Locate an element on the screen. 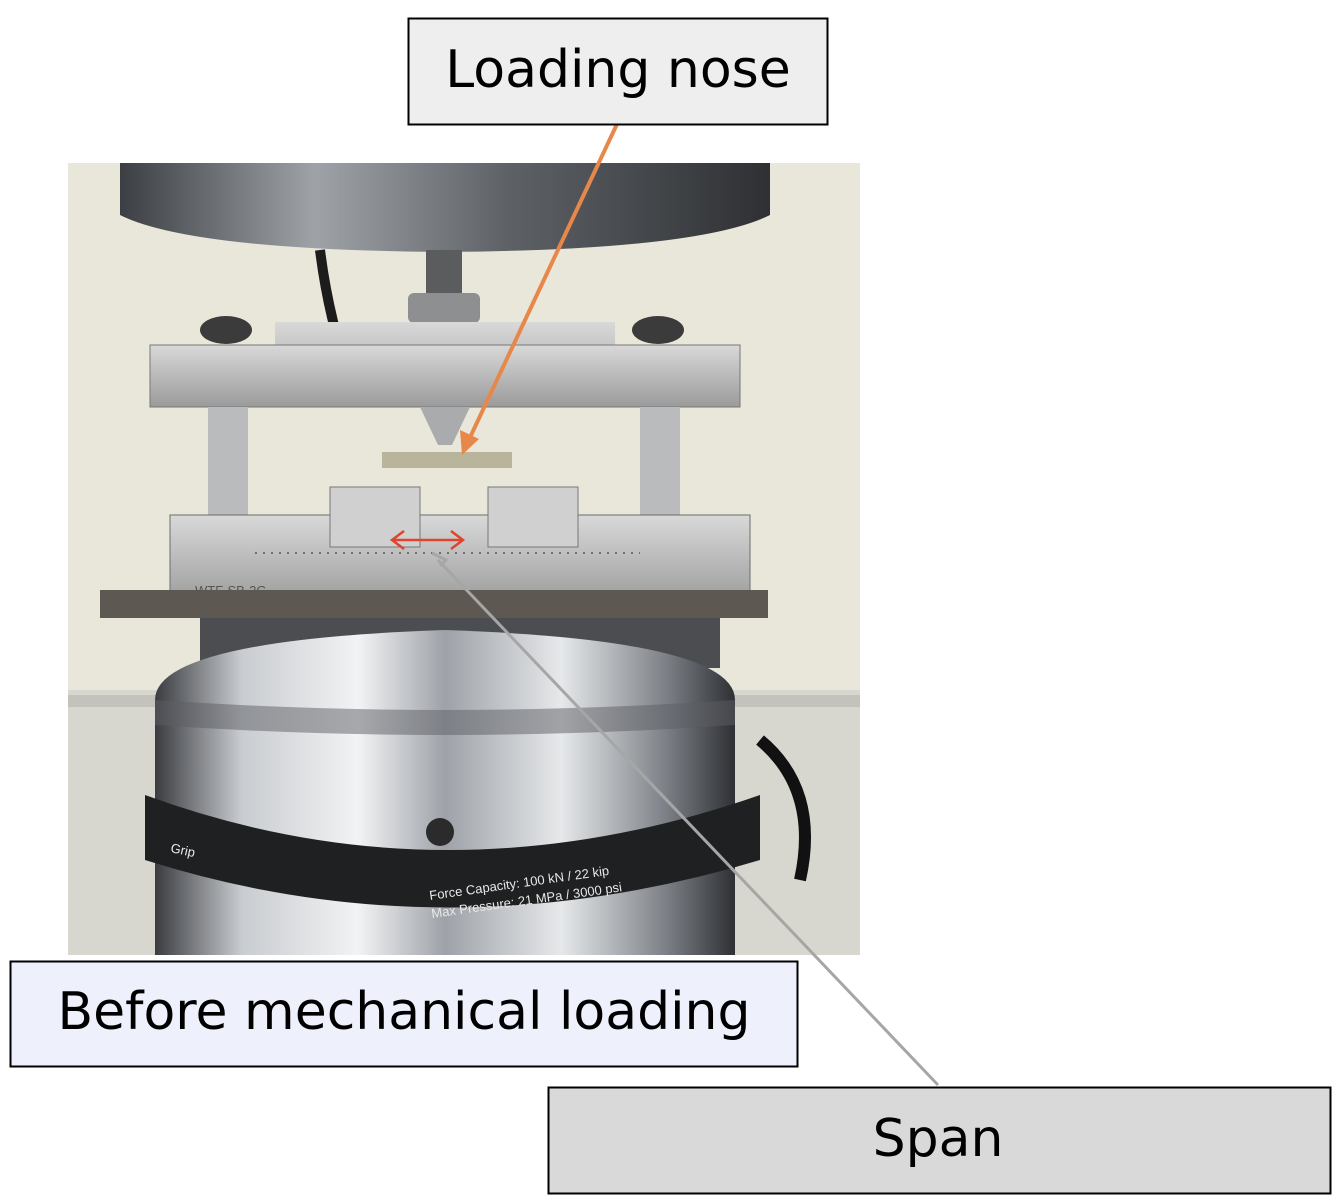  photo-text: Grip is located at coordinates (182, 850).